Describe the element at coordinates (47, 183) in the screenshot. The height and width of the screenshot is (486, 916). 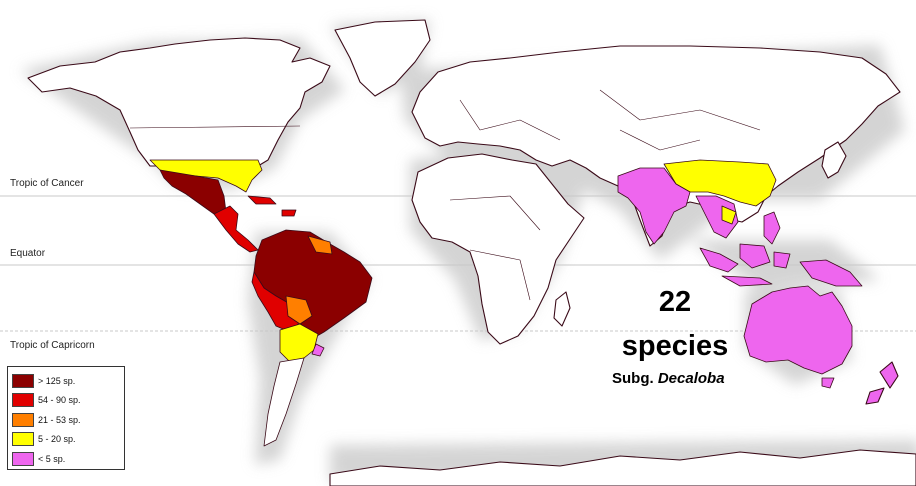
I see `tropic-of-cancer-label: Tropic of Cancer` at that location.